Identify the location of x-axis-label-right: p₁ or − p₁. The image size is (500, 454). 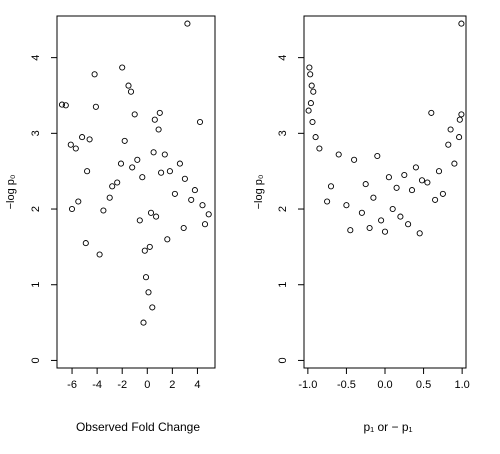
(387, 427).